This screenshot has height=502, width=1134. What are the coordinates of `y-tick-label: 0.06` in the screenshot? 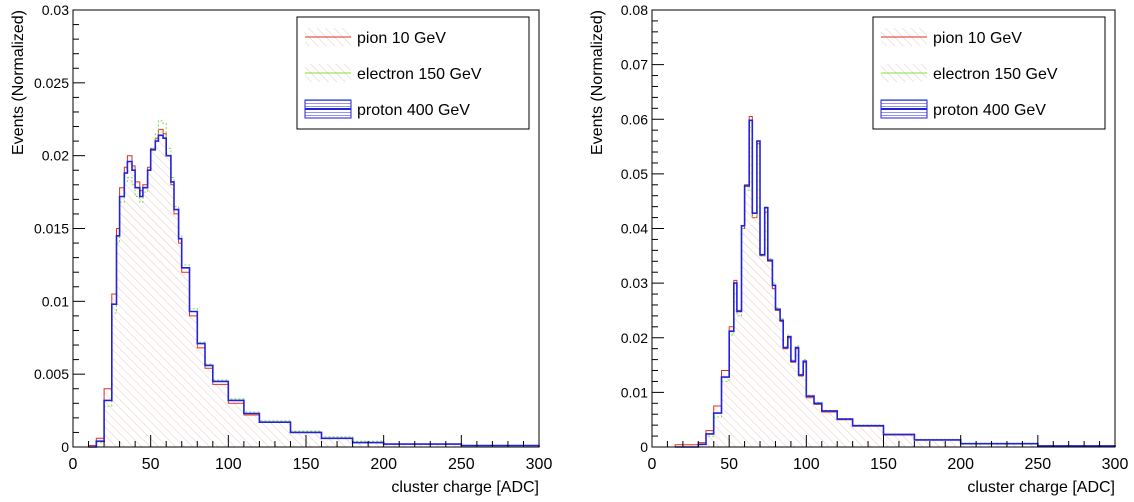 It's located at (634, 119).